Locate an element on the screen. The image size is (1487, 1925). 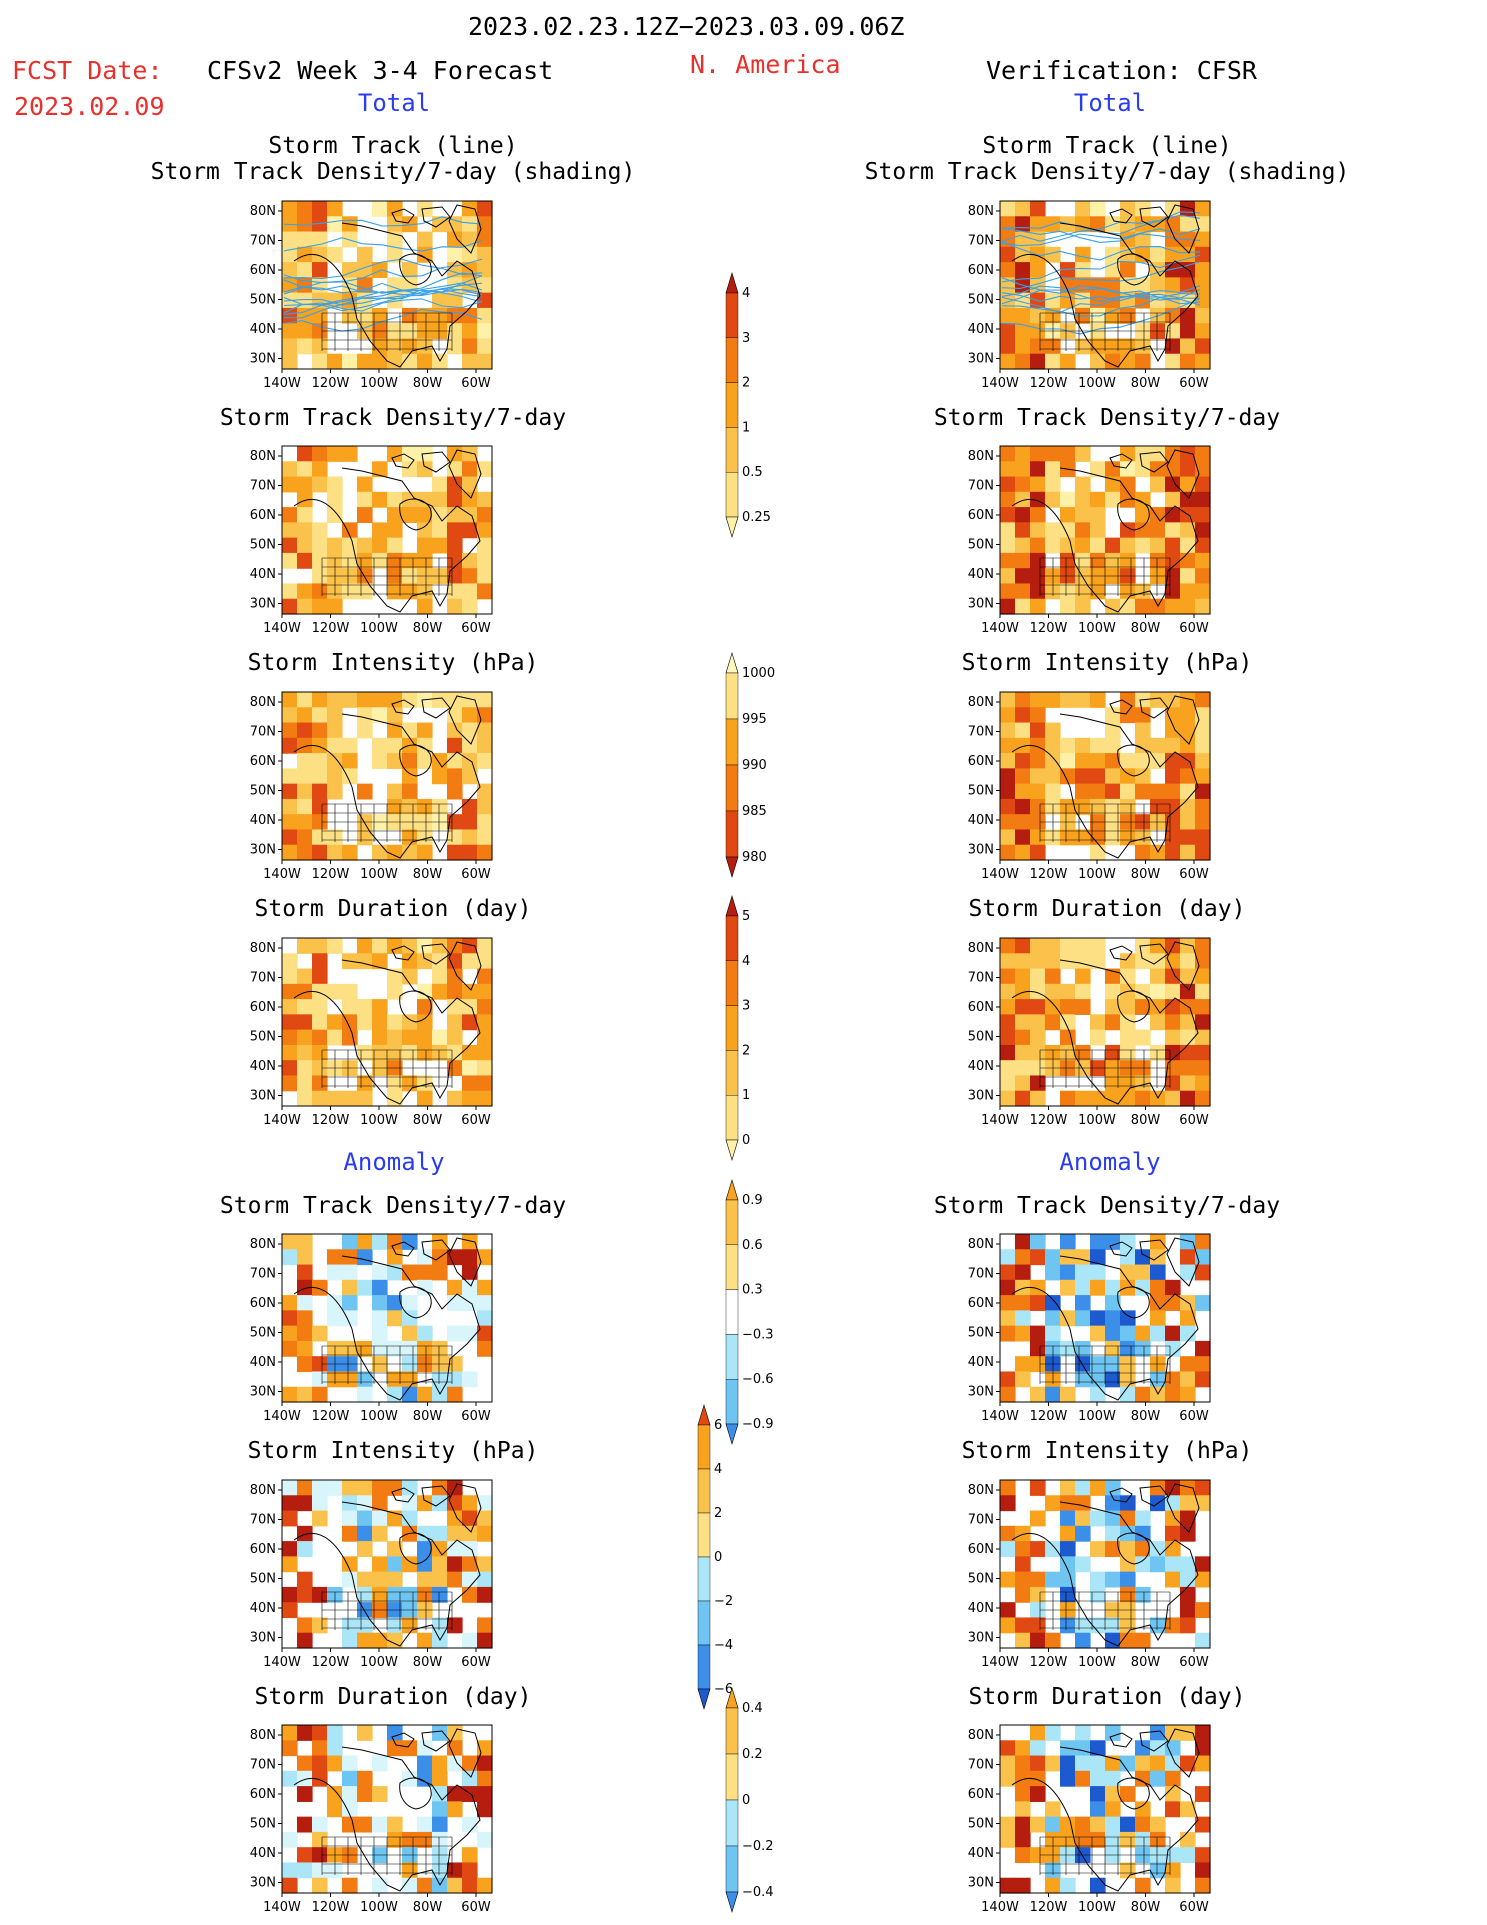
colorbar-tick-label: 995 is located at coordinates (754, 719).